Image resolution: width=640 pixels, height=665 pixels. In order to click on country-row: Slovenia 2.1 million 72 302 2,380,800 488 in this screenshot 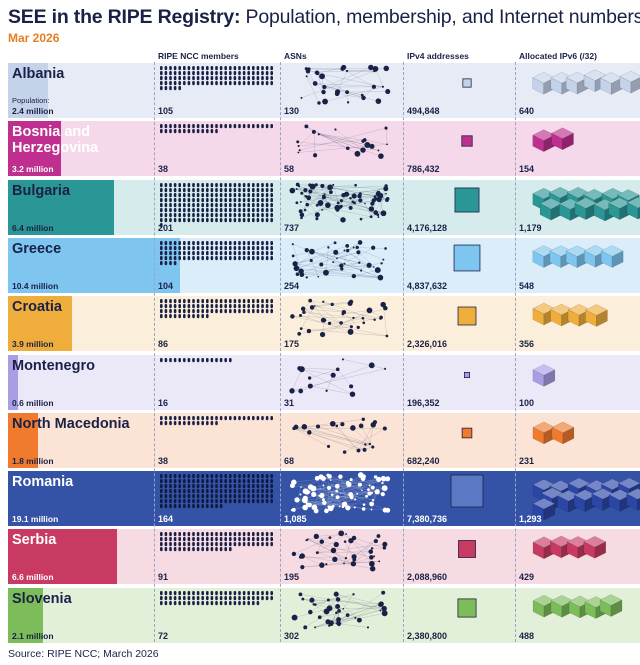, I will do `click(324, 615)`.